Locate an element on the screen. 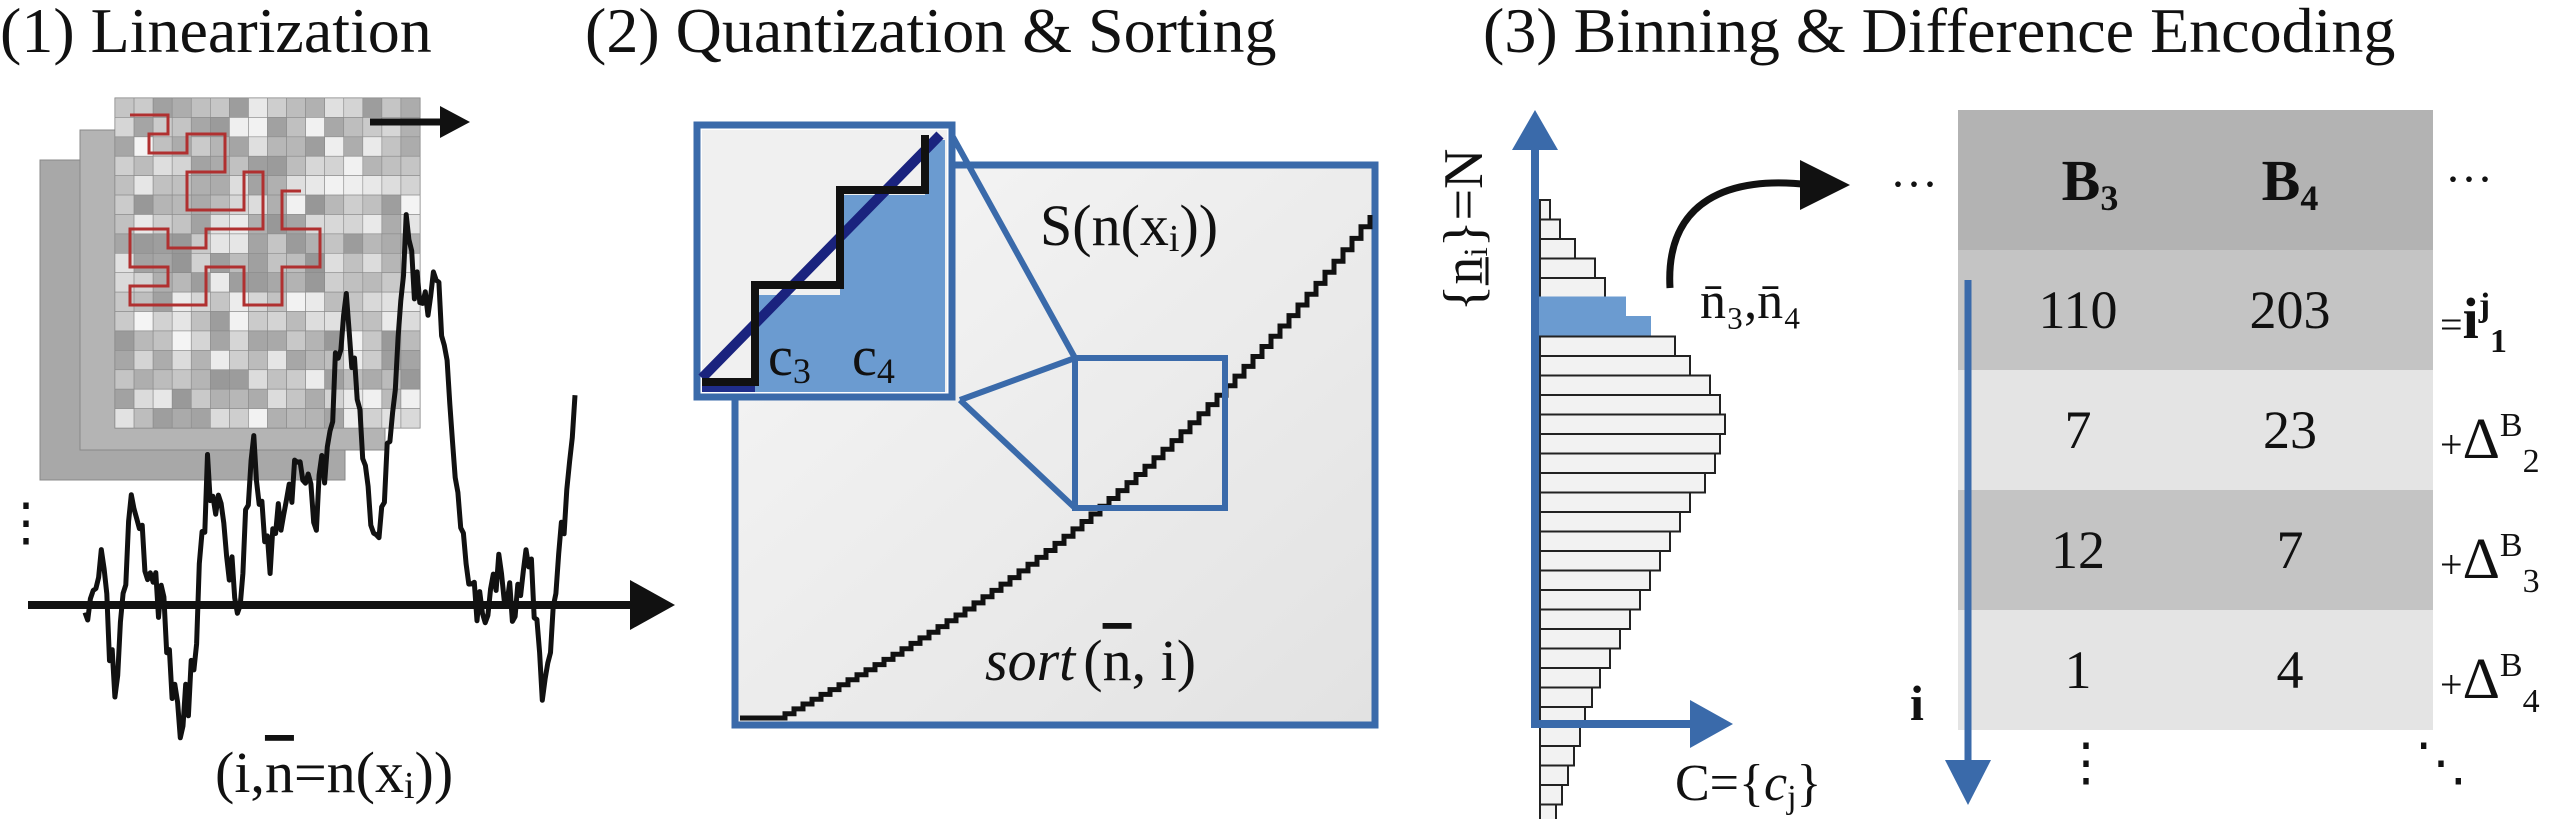 This screenshot has height=819, width=2570. stack-layer-front is located at coordinates (267, 263).